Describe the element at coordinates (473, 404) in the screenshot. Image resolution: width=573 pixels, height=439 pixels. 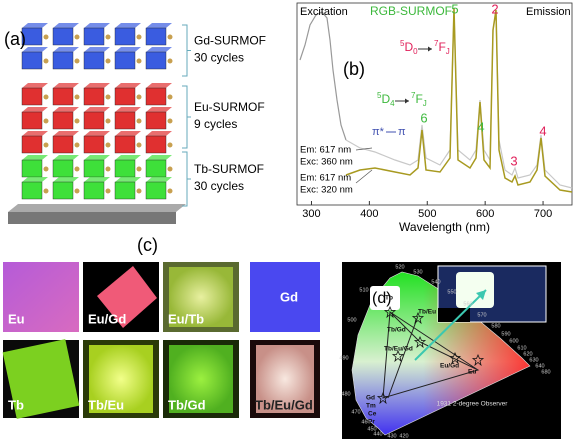
I see `observer-label: 1931 2-degree Observer` at that location.